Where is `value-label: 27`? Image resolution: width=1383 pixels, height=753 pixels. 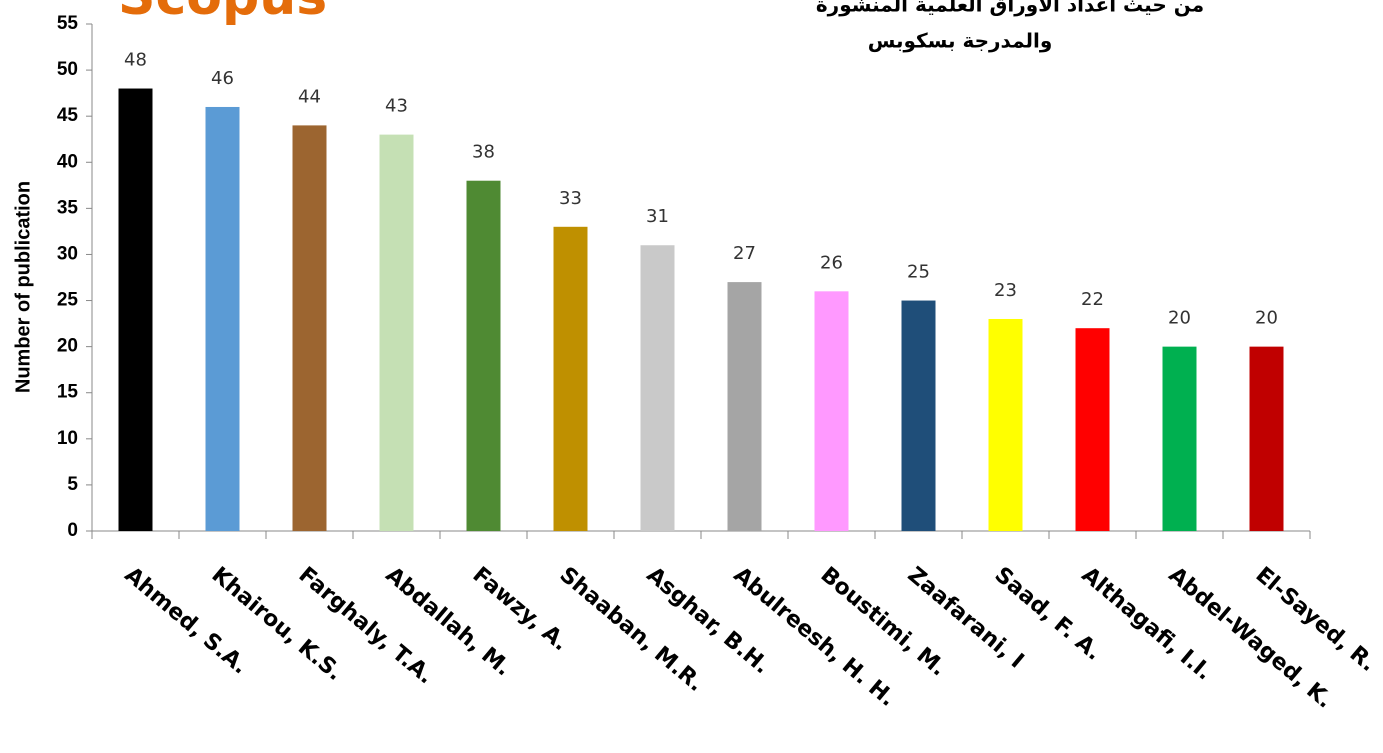 value-label: 27 is located at coordinates (744, 253).